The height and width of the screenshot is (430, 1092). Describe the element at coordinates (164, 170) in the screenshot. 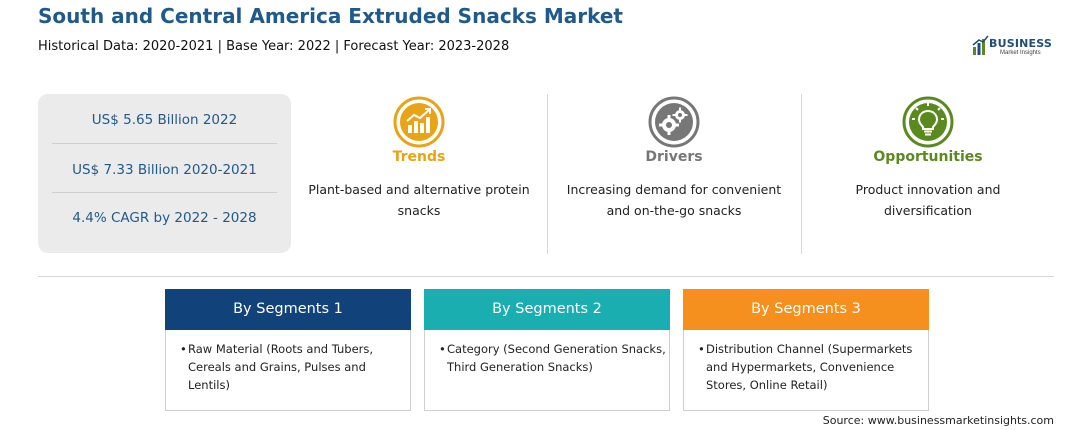

I see `stat-market-size-historical: US$ 7.33 Billion 2020-2021` at that location.